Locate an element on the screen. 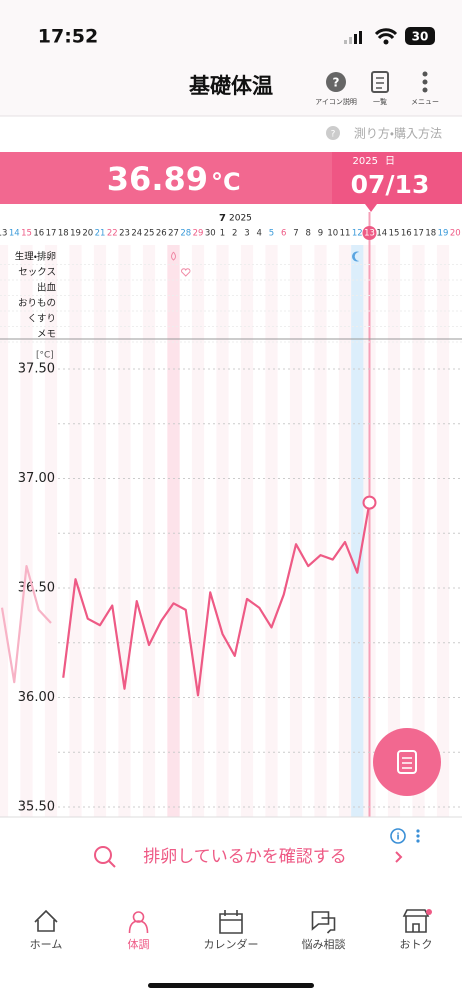  y-tick-label: 37.50 is located at coordinates (36, 369).